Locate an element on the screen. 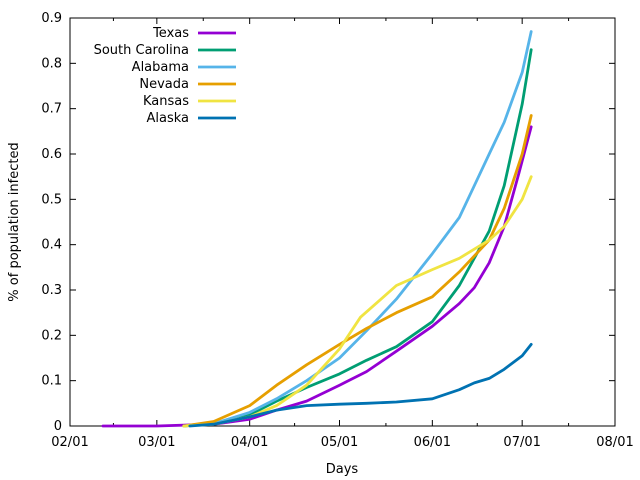  legend-label-texas: Texas is located at coordinates (170, 33).